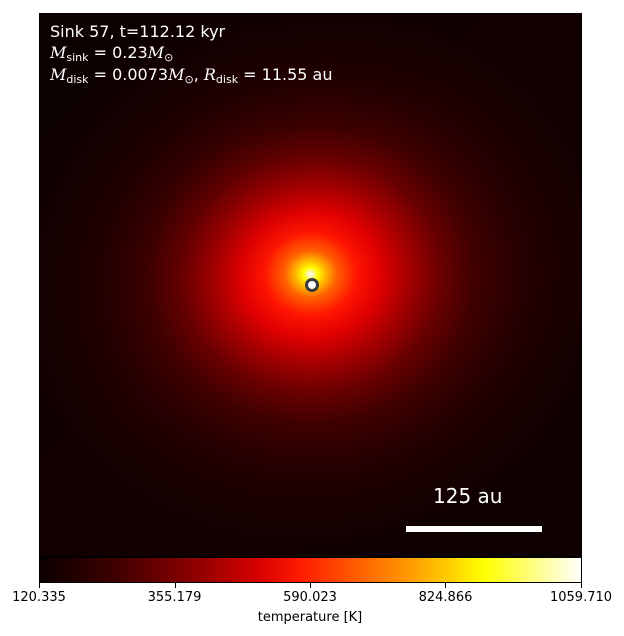 This screenshot has height=636, width=624. Describe the element at coordinates (176, 74) in the screenshot. I see `disk-mass-unit: M` at that location.